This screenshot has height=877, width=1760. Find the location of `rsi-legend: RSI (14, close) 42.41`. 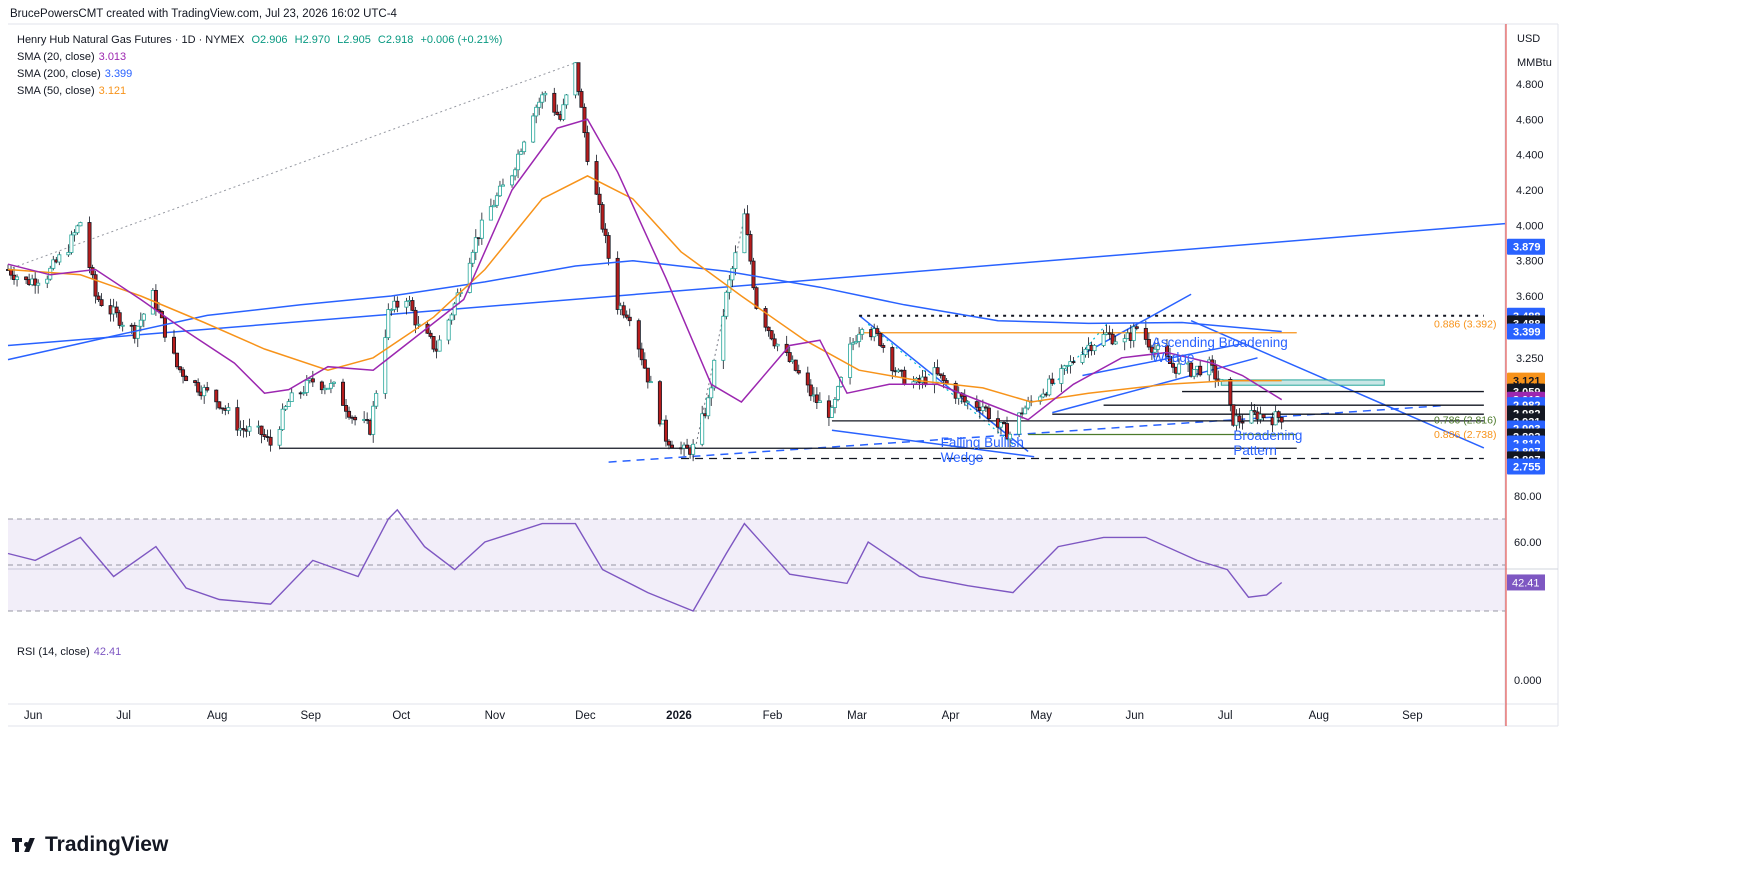

rsi-legend: RSI (14, close) 42.41 is located at coordinates (69, 652).